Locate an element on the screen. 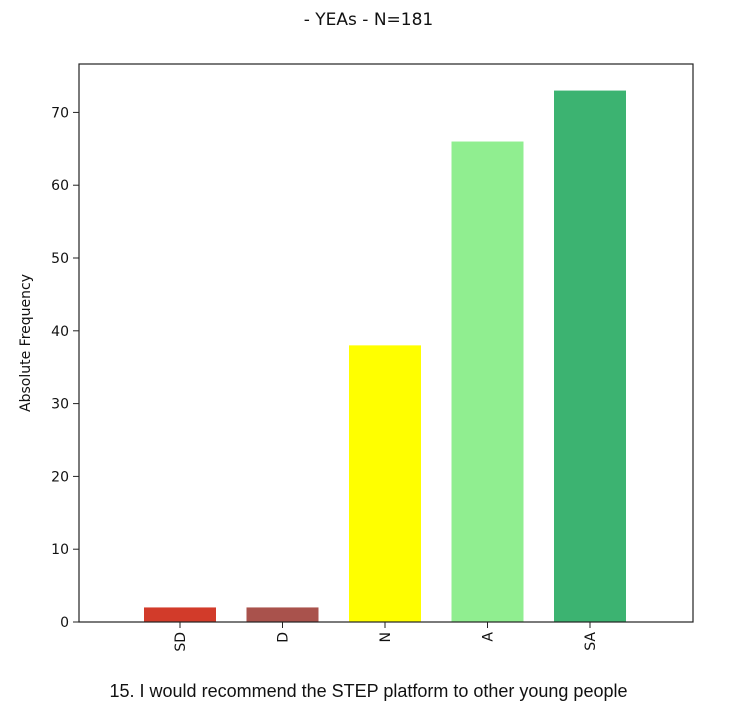  chart-title: - YEAs - N=181 is located at coordinates (368, 20).